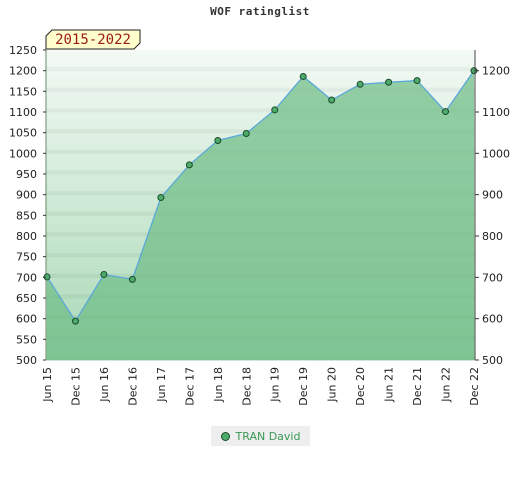 This screenshot has height=480, width=520. I want to click on right-tick-label: 500, so click(492, 360).